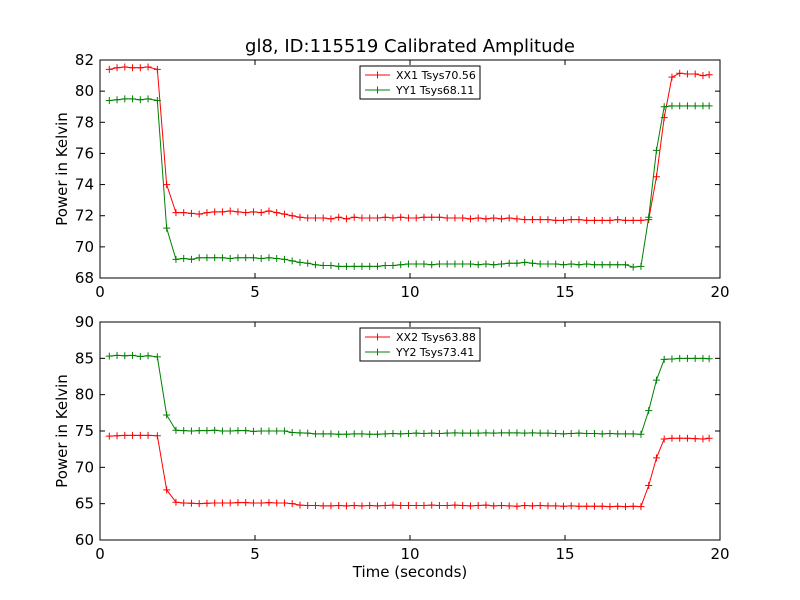  I want to click on x-tick-label: 5, so click(255, 554).